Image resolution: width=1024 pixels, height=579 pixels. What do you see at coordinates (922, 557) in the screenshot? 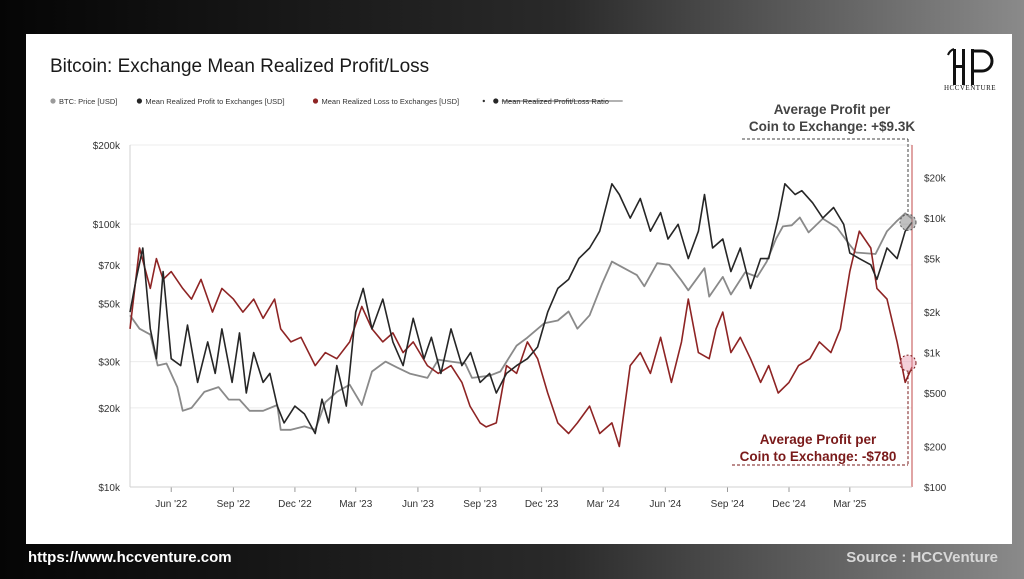
I see `footer-source: Source : HCCVenture` at bounding box center [922, 557].